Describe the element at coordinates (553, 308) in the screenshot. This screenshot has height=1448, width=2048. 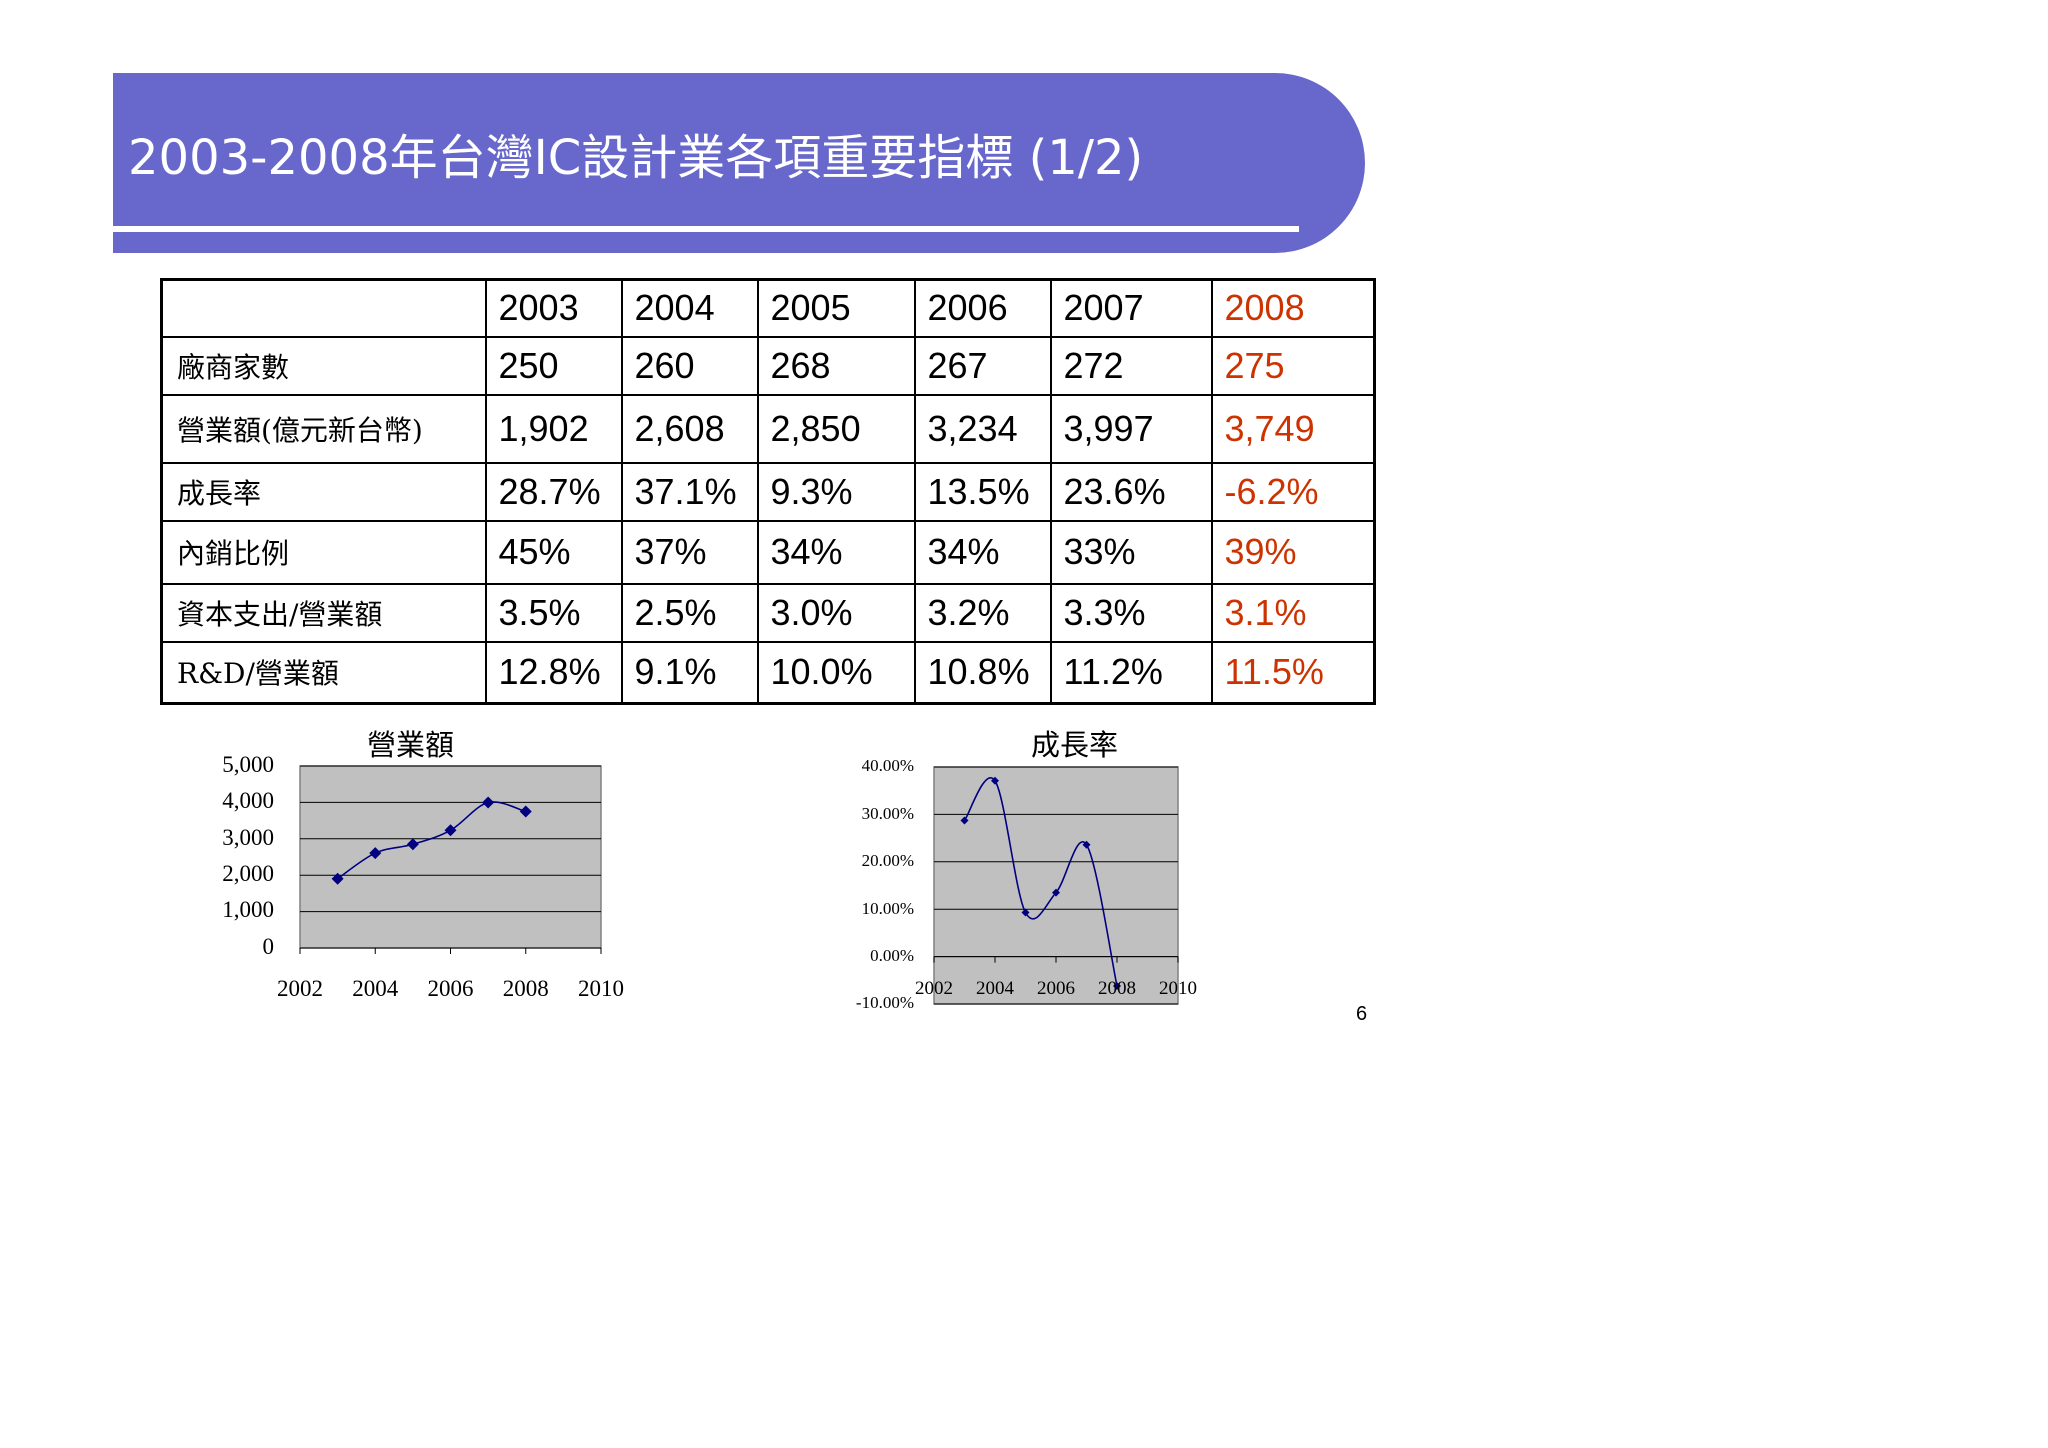
I see `table-header-cell: 2003` at that location.